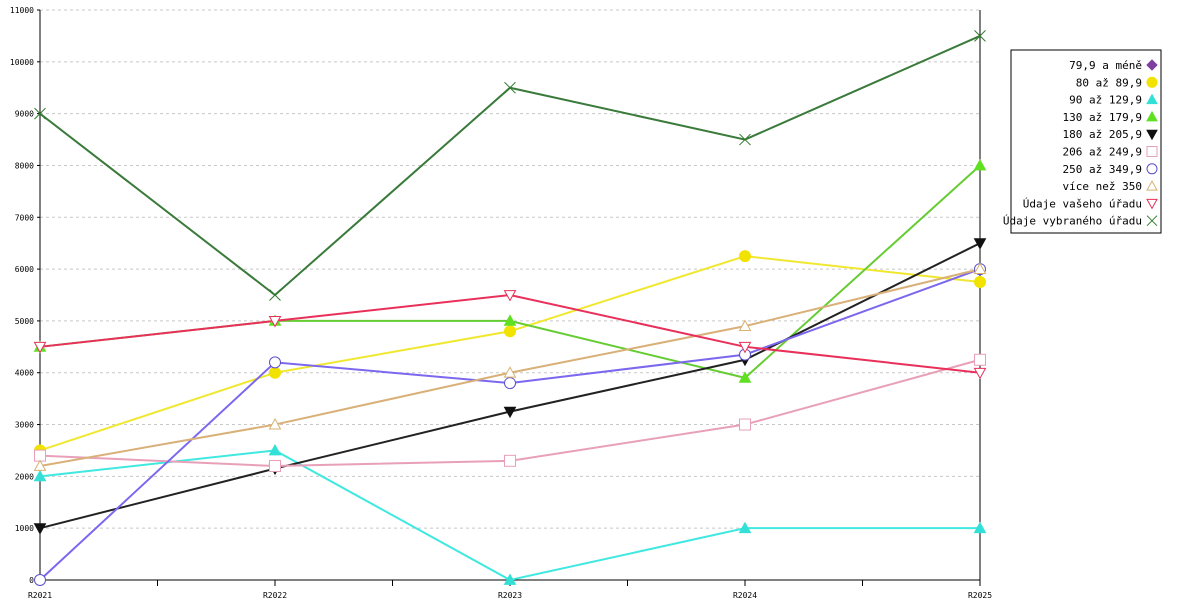 This screenshot has height=600, width=1200. What do you see at coordinates (24, 321) in the screenshot?
I see `y-tick-label: 5000` at bounding box center [24, 321].